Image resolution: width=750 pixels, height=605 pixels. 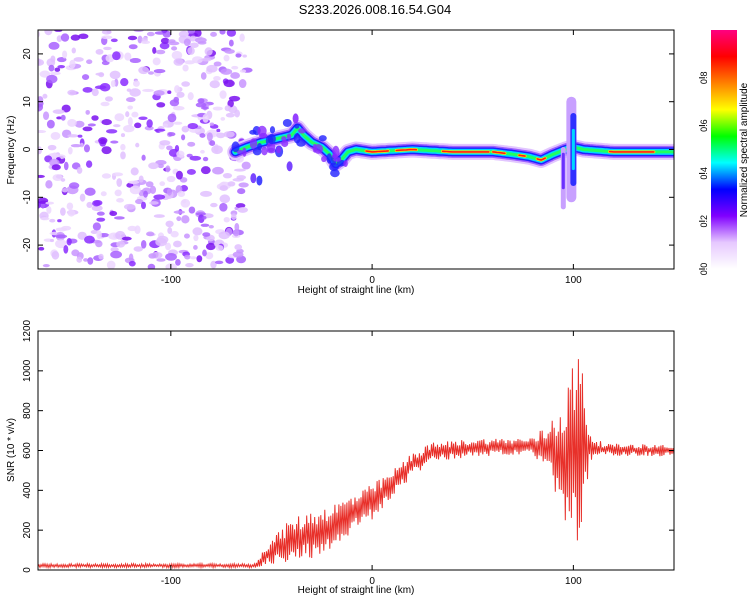 I want to click on colorbar-label: Normalized spectral amplitude, so click(x=744, y=149).